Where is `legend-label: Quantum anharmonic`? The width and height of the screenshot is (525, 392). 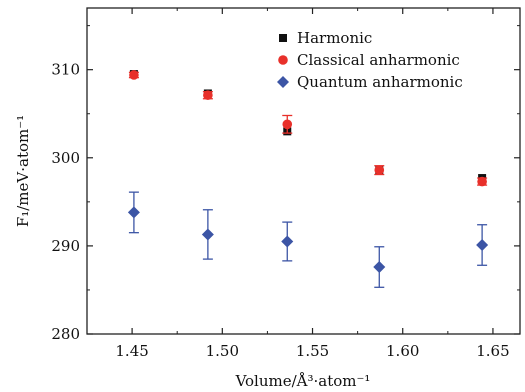 legend-label: Quantum anharmonic is located at coordinates (380, 82).